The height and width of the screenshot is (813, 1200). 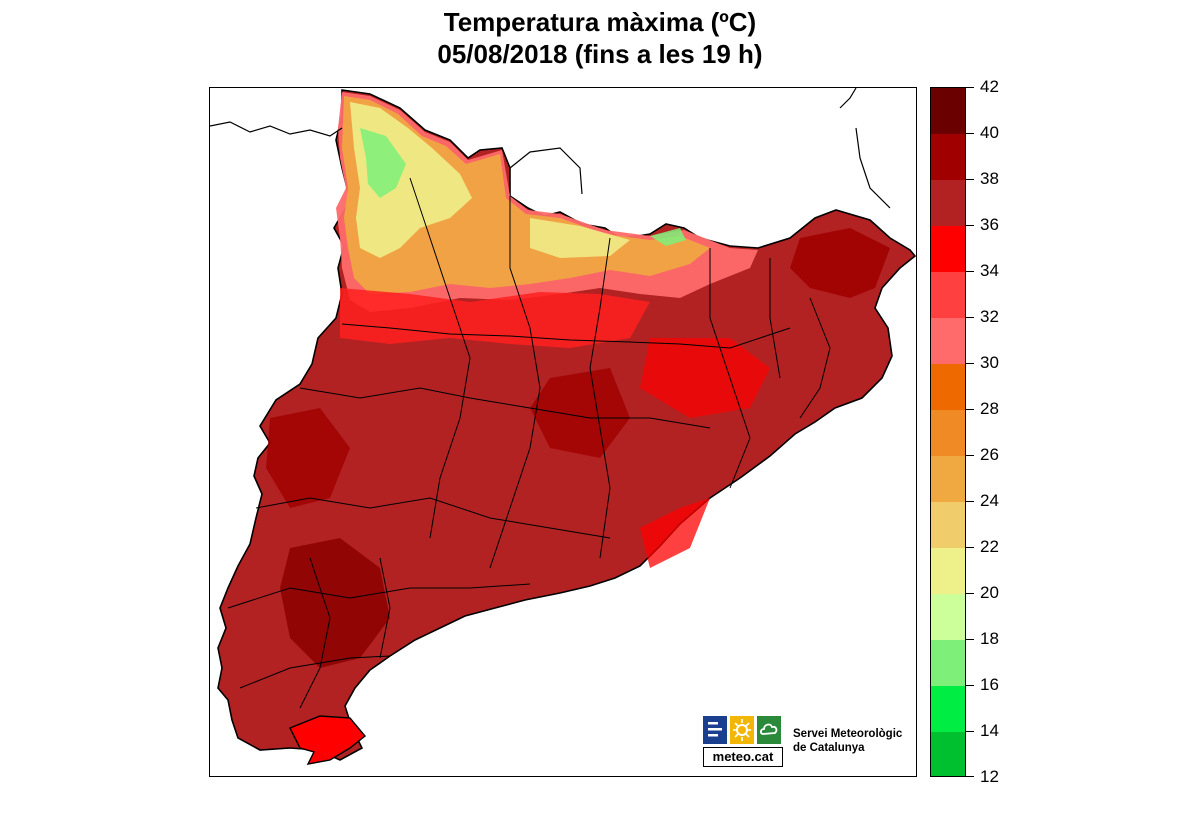 I want to click on menu-lines-icon, so click(x=715, y=729).